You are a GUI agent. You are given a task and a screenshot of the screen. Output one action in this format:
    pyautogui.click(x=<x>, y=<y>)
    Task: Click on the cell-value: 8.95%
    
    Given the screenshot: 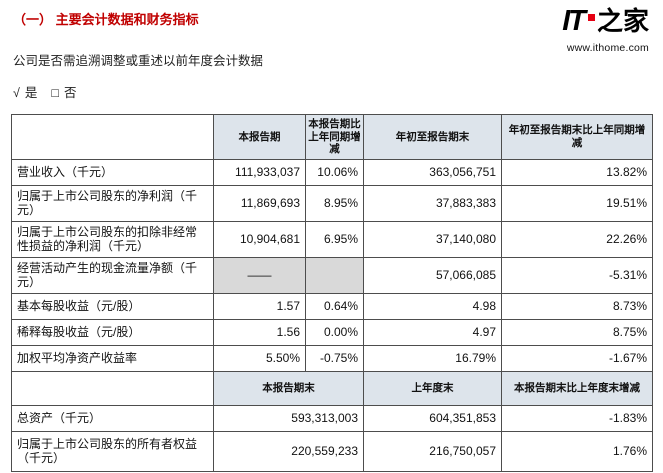 What is the action you would take?
    pyautogui.click(x=334, y=203)
    